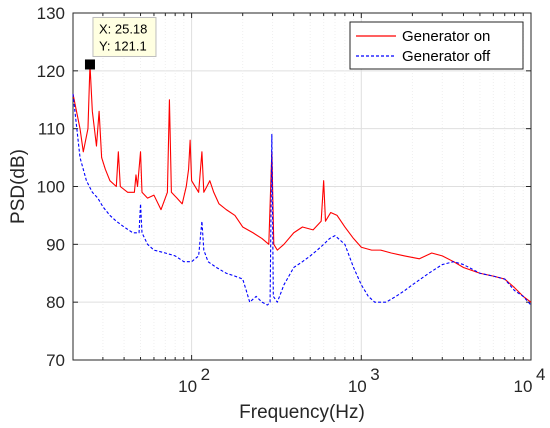 This screenshot has height=428, width=550. I want to click on x-tick-exponent: 3, so click(374, 374).